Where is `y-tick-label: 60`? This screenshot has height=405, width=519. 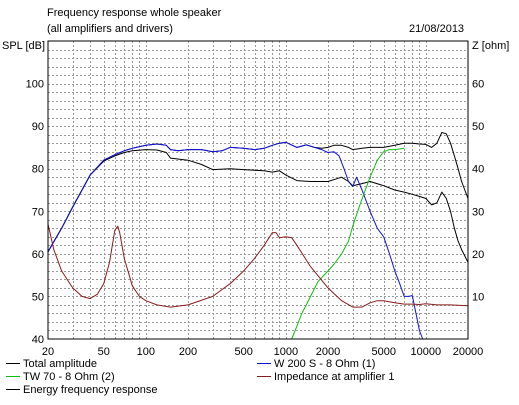
y-tick-label: 60 is located at coordinates (38, 255).